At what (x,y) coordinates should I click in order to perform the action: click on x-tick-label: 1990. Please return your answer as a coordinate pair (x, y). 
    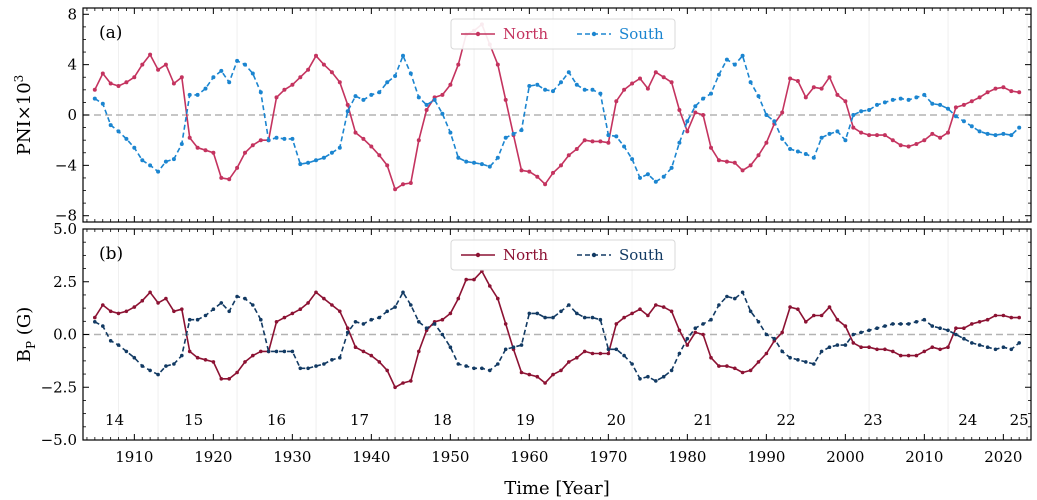
    Looking at the image, I should click on (766, 457).